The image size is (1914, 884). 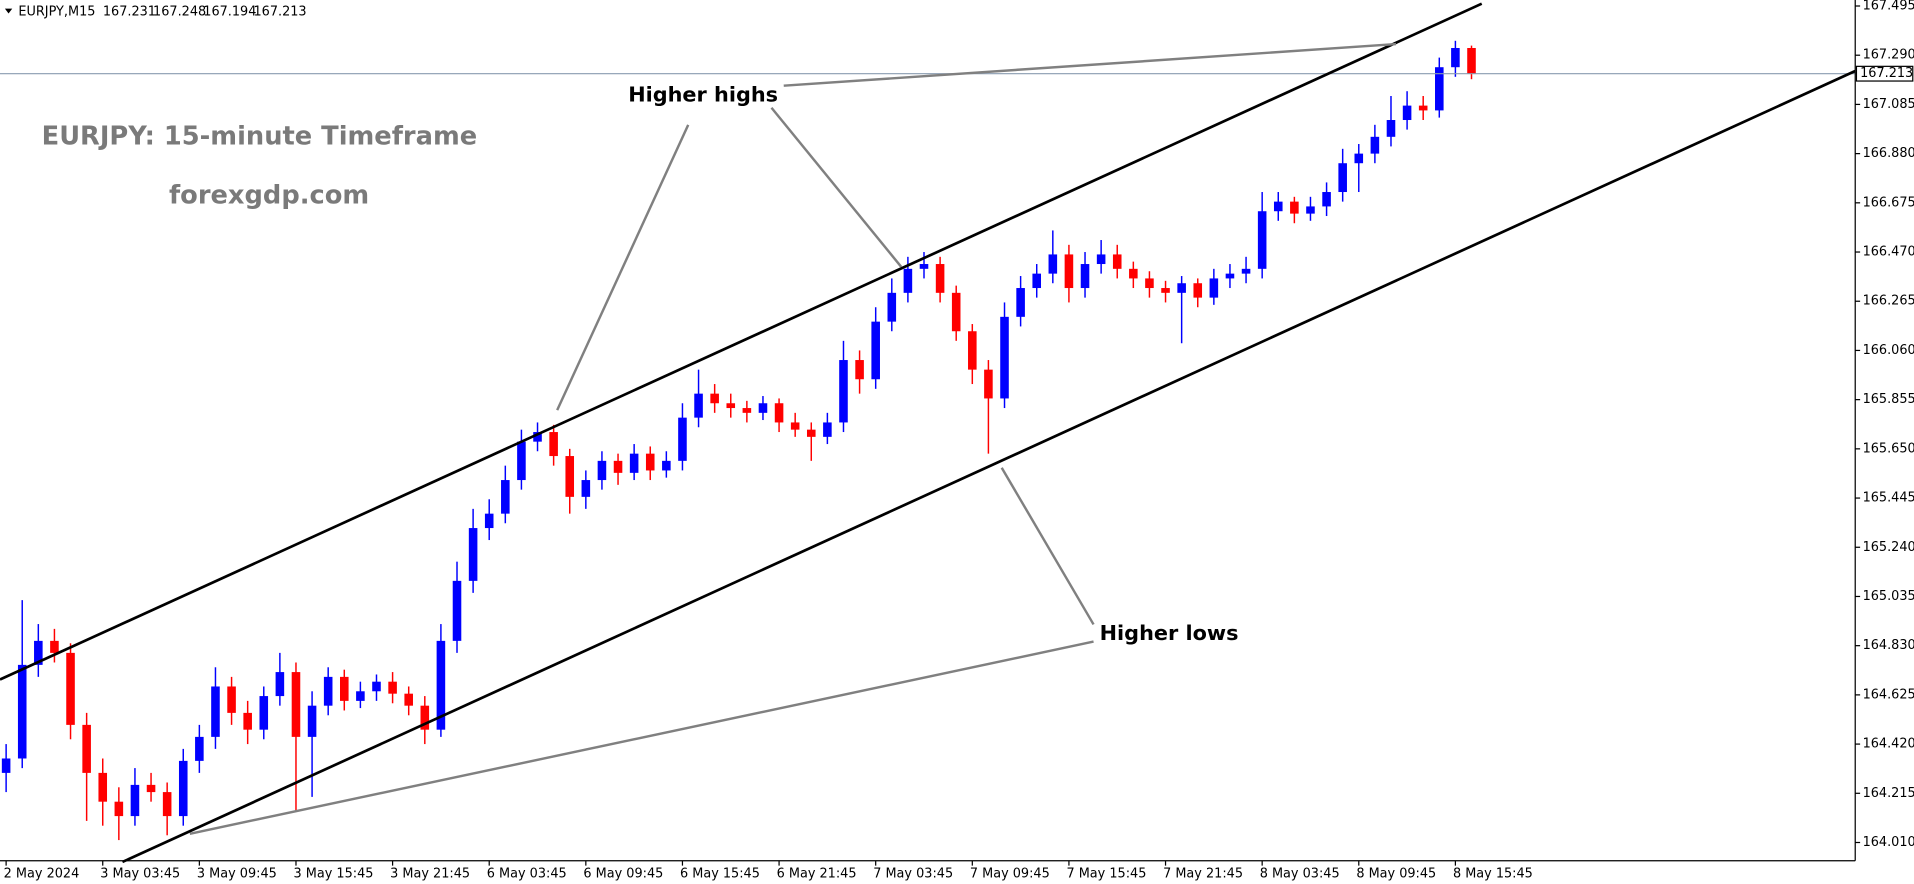 I want to click on y-tick-label: 167.495, so click(x=1888, y=7).